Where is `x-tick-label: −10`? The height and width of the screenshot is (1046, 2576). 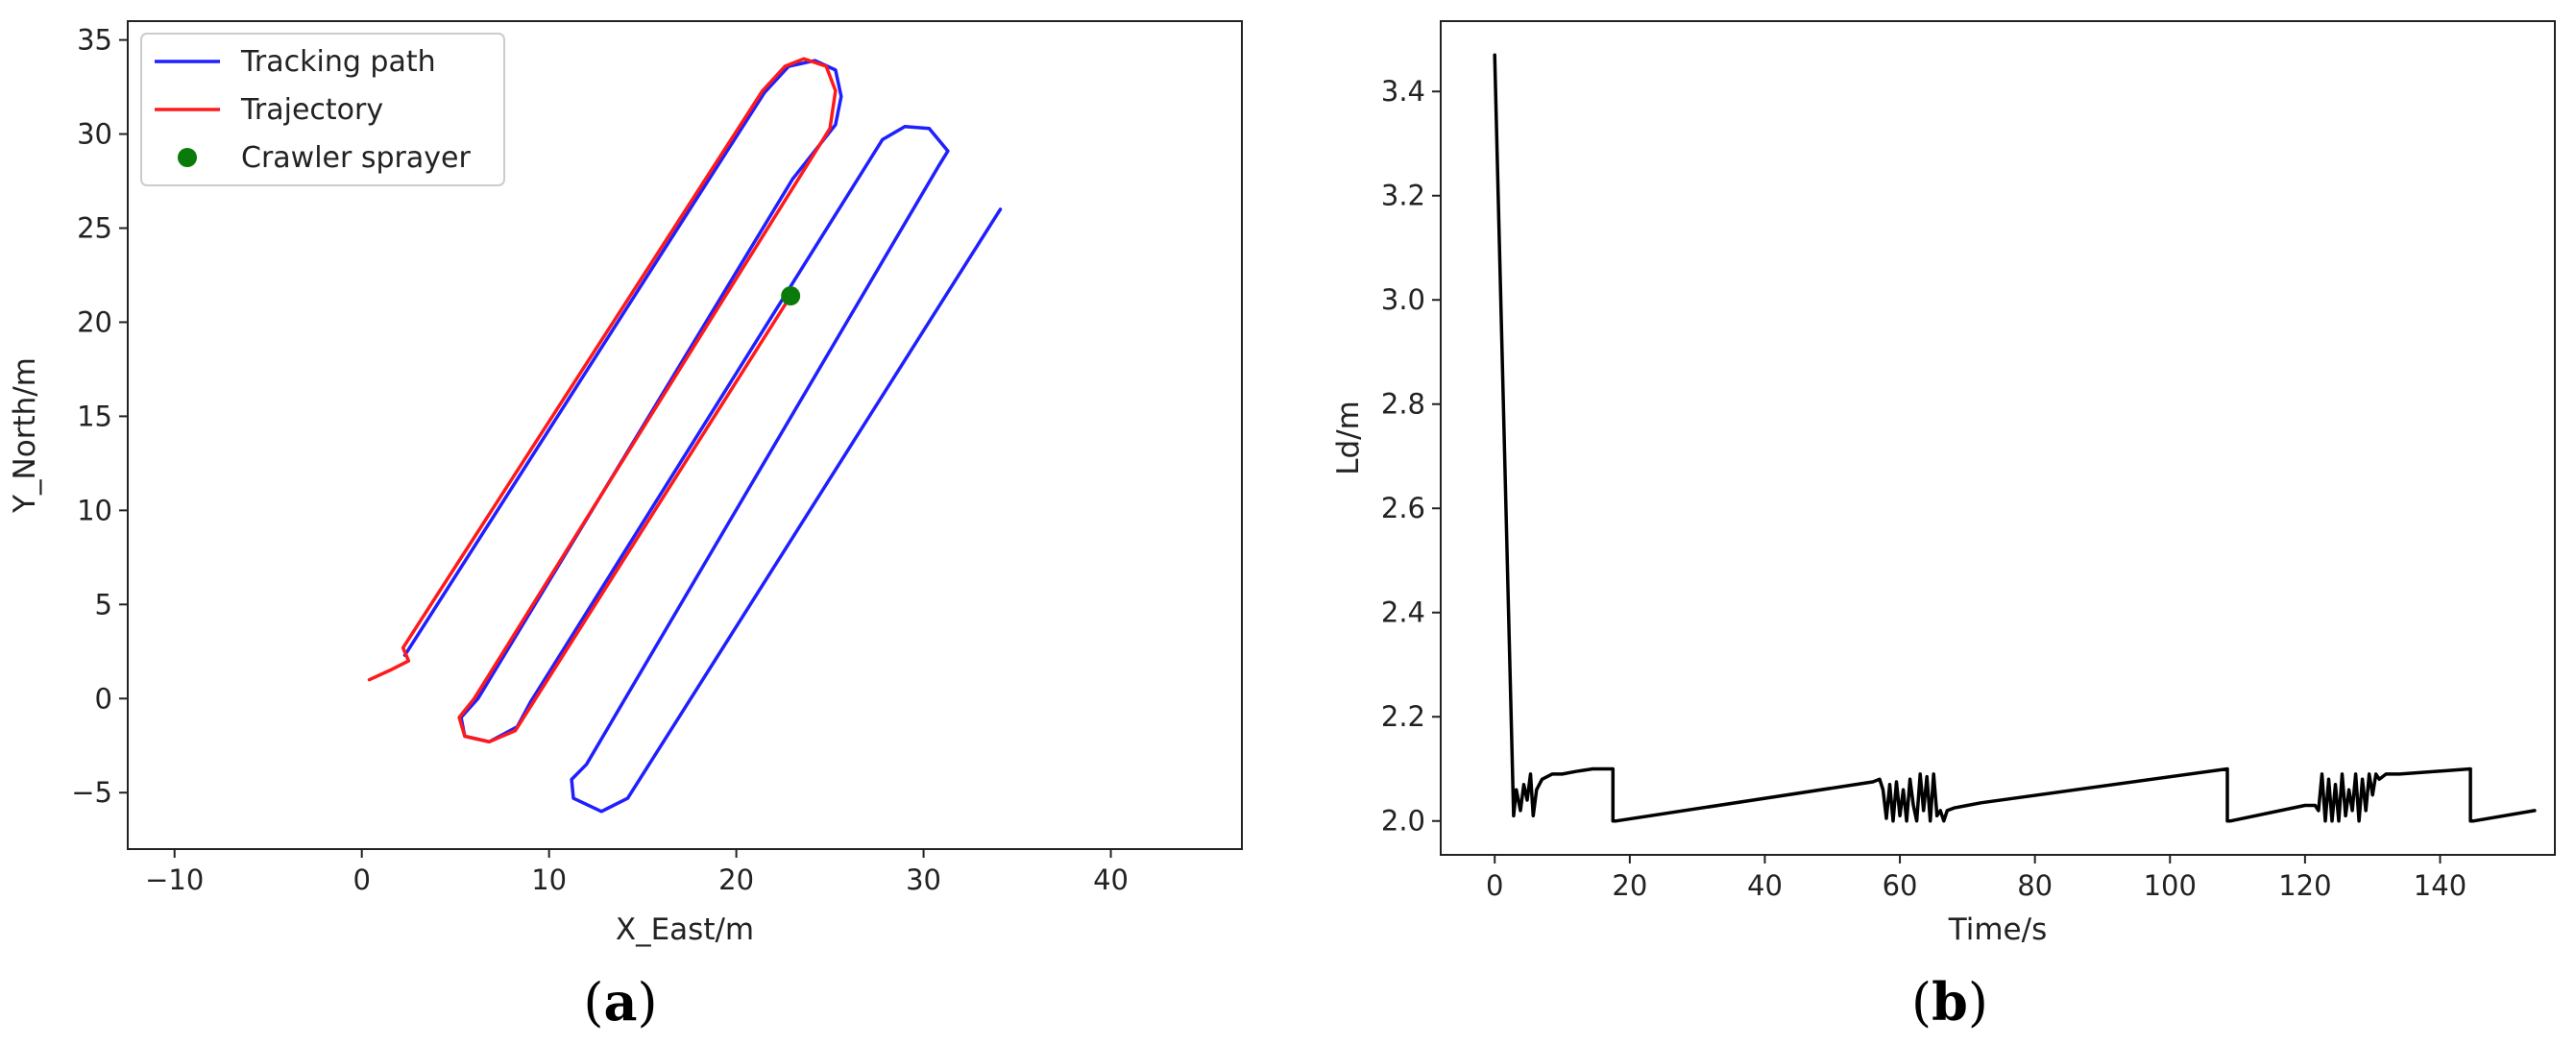 x-tick-label: −10 is located at coordinates (174, 880).